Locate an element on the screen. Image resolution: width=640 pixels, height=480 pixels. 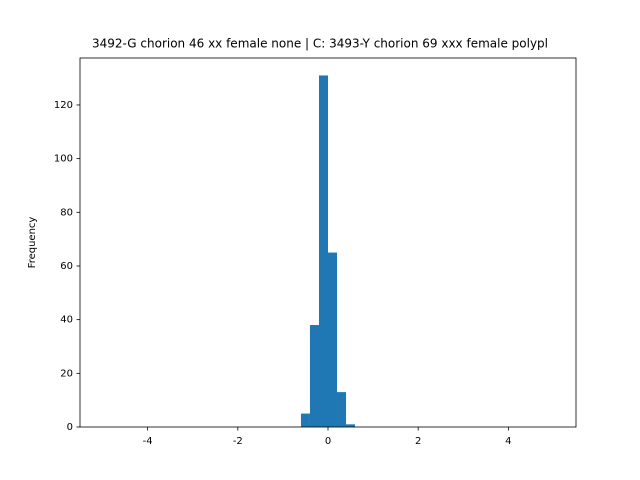
x-tick-label: 4 is located at coordinates (508, 441).